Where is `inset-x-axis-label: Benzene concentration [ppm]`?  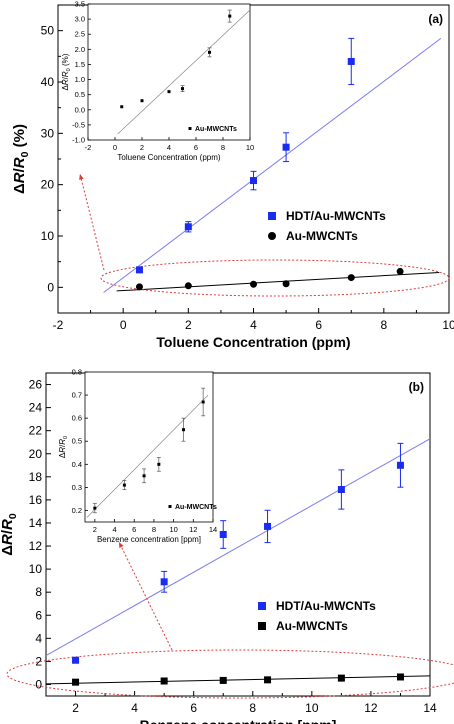 inset-x-axis-label: Benzene concentration [ppm] is located at coordinates (149, 539).